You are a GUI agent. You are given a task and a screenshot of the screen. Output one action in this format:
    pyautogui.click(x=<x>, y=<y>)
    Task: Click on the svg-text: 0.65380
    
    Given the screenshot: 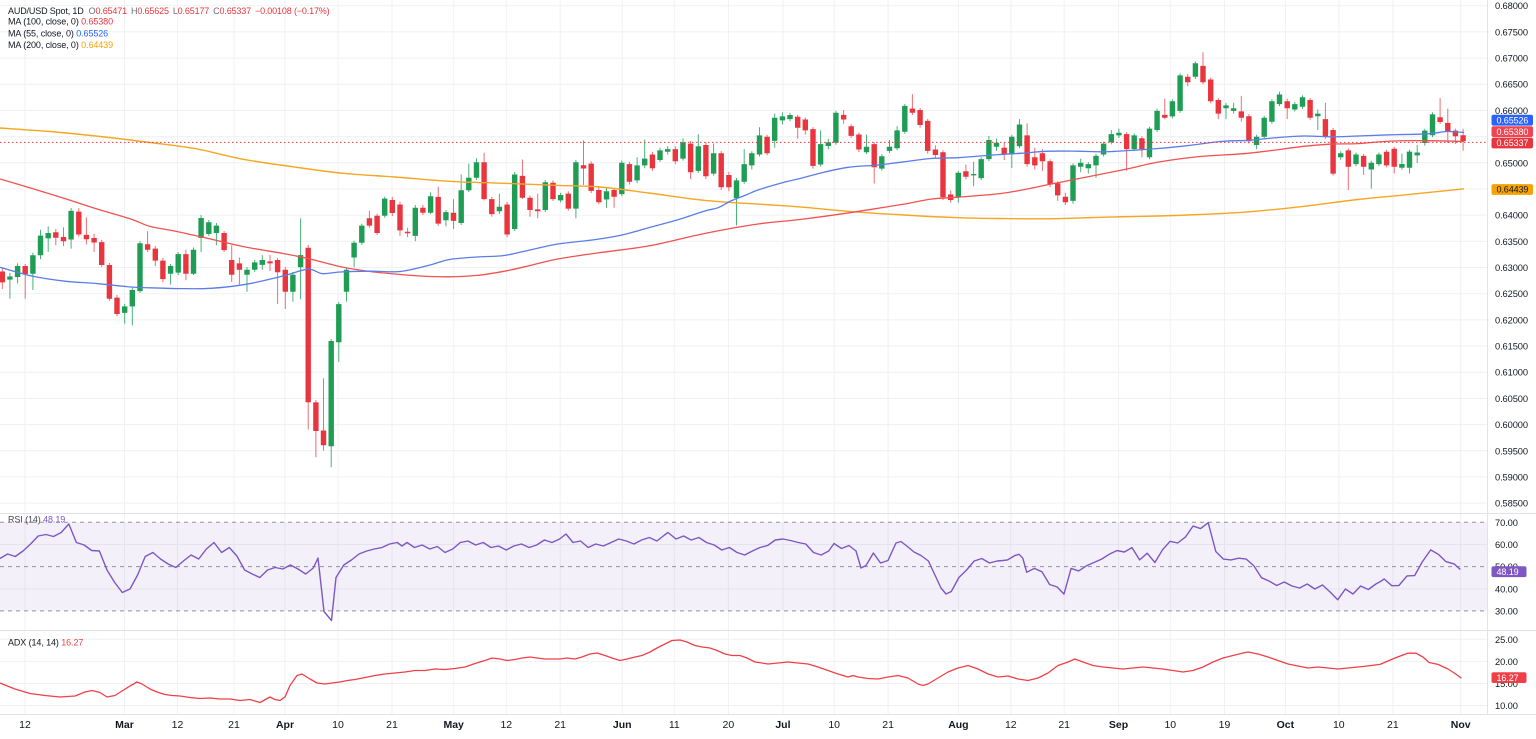 What is the action you would take?
    pyautogui.click(x=1513, y=132)
    